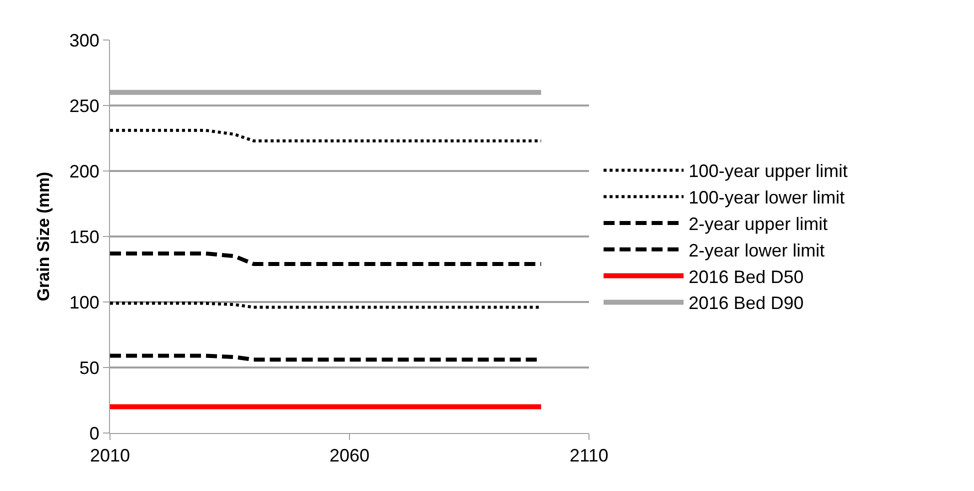  What do you see at coordinates (84, 171) in the screenshot?
I see `y-tick-label: 200` at bounding box center [84, 171].